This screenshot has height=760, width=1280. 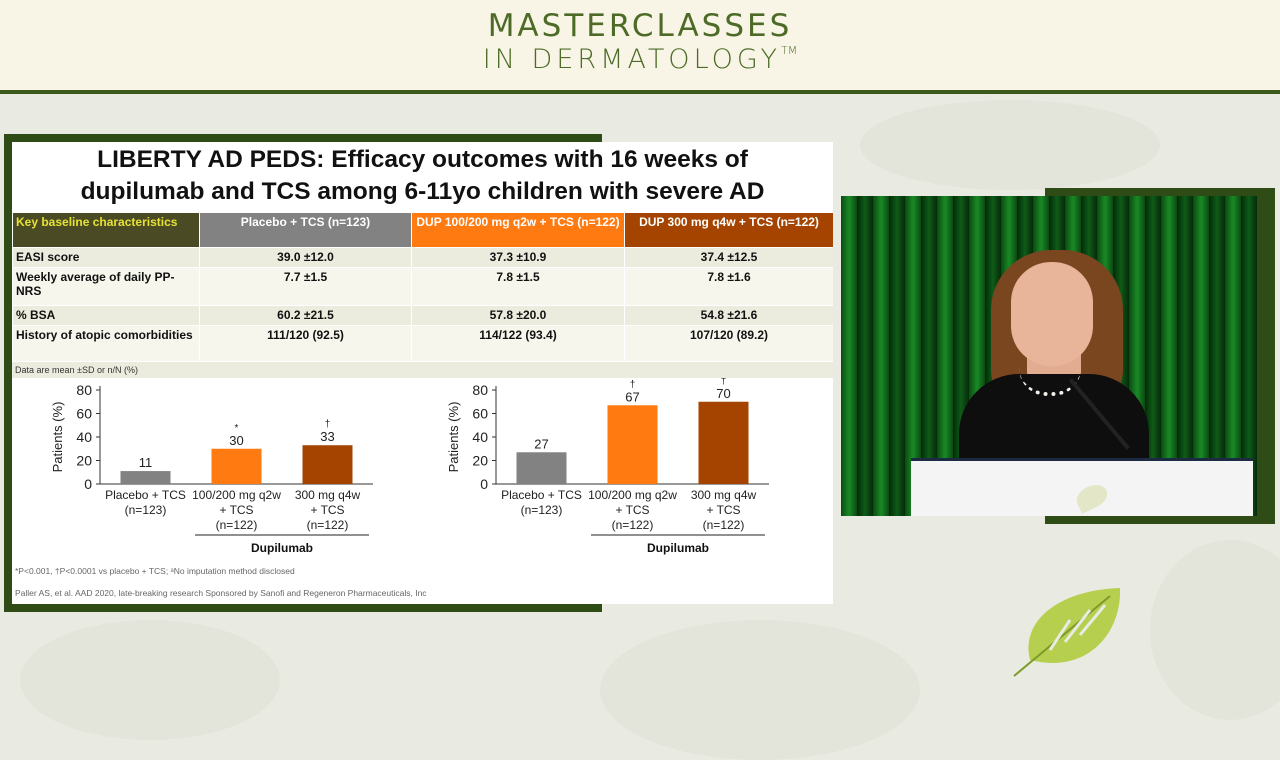 What do you see at coordinates (541, 443) in the screenshot?
I see `bar-value-label: 27` at bounding box center [541, 443].